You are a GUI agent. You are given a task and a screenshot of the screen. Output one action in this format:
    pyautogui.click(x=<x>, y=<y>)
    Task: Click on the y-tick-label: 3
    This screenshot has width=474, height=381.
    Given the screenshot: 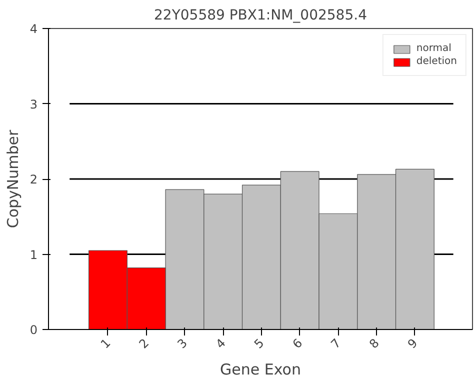 What is the action you would take?
    pyautogui.click(x=34, y=104)
    